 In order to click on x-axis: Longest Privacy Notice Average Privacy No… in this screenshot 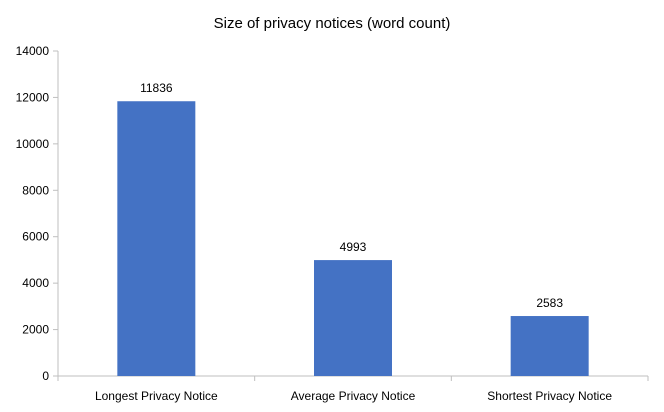, I will do `click(353, 389)`.